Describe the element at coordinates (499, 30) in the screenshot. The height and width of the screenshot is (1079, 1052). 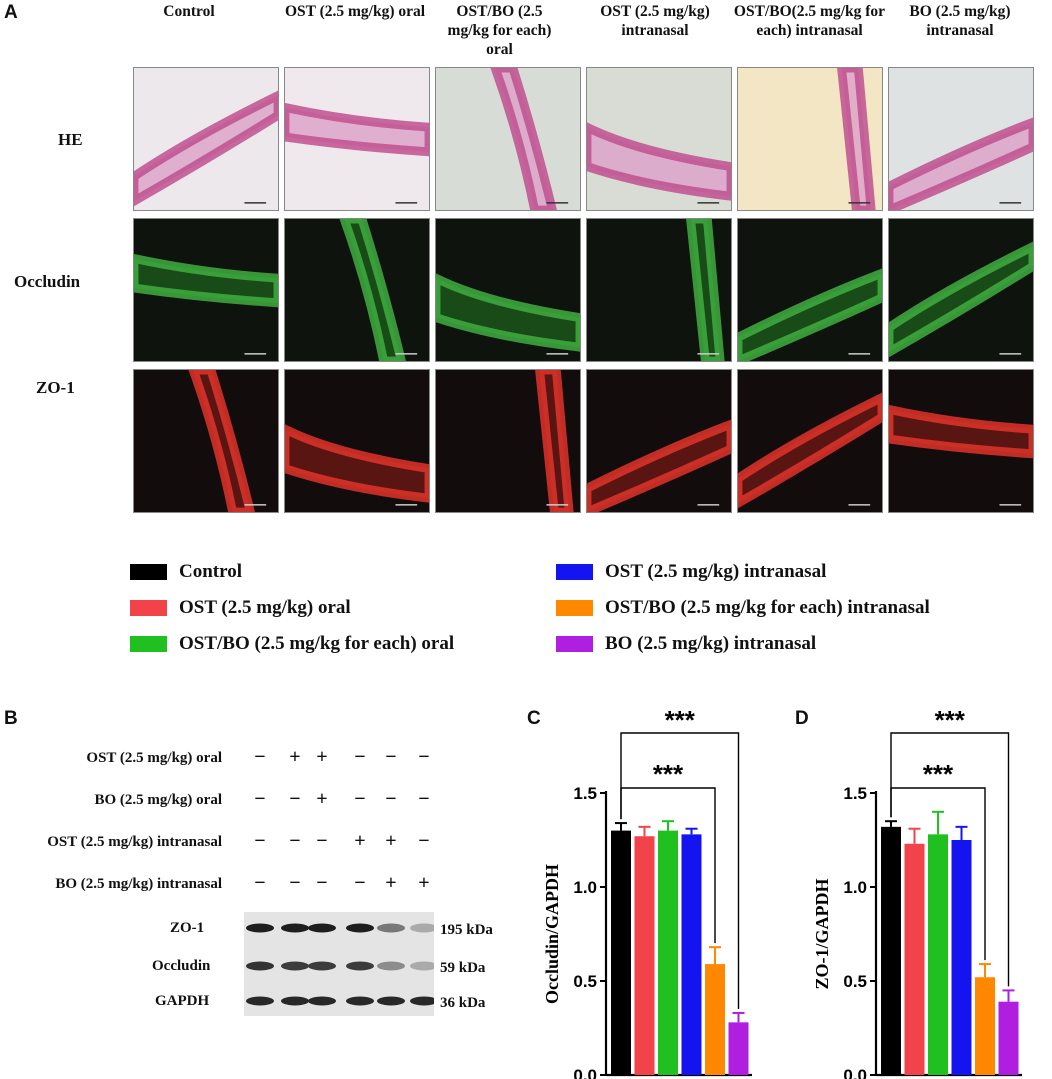
I see `column-header-ost-bo-oral: OST/BO (2.5 mg/kg for each) oral` at that location.